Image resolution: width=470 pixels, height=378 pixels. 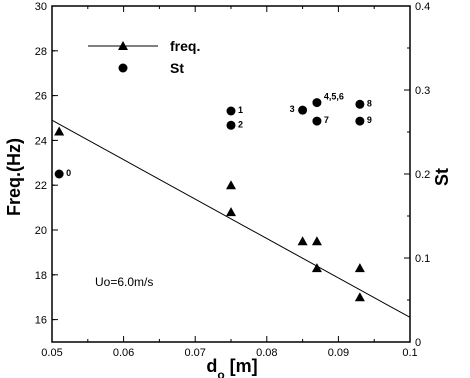 I want to click on x-tick-label: 0.1, so click(x=409, y=353).